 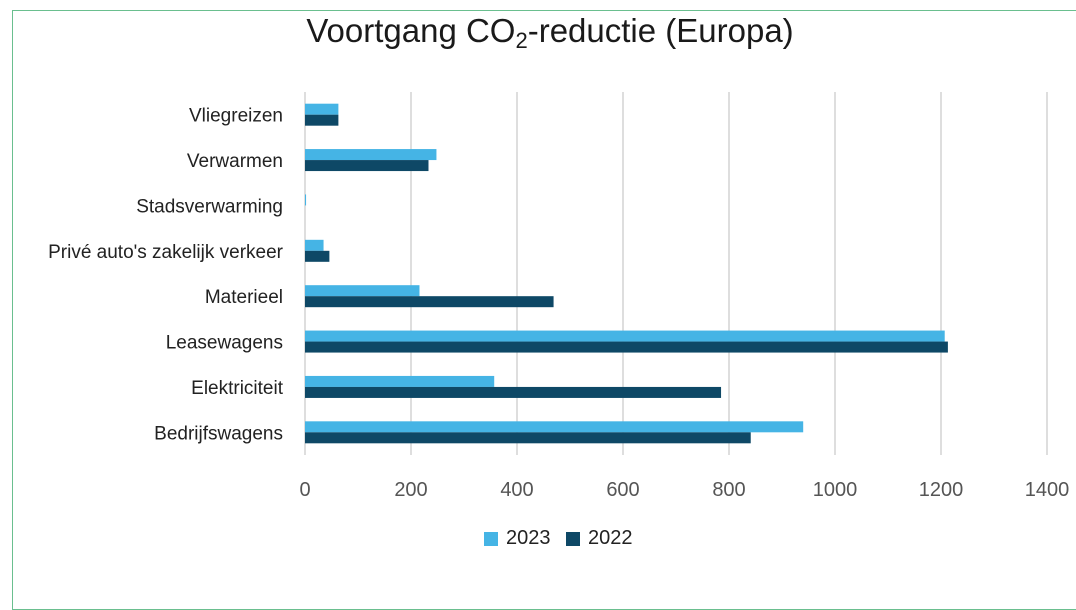 What do you see at coordinates (528, 538) in the screenshot?
I see `legend-label-2023: 2023` at bounding box center [528, 538].